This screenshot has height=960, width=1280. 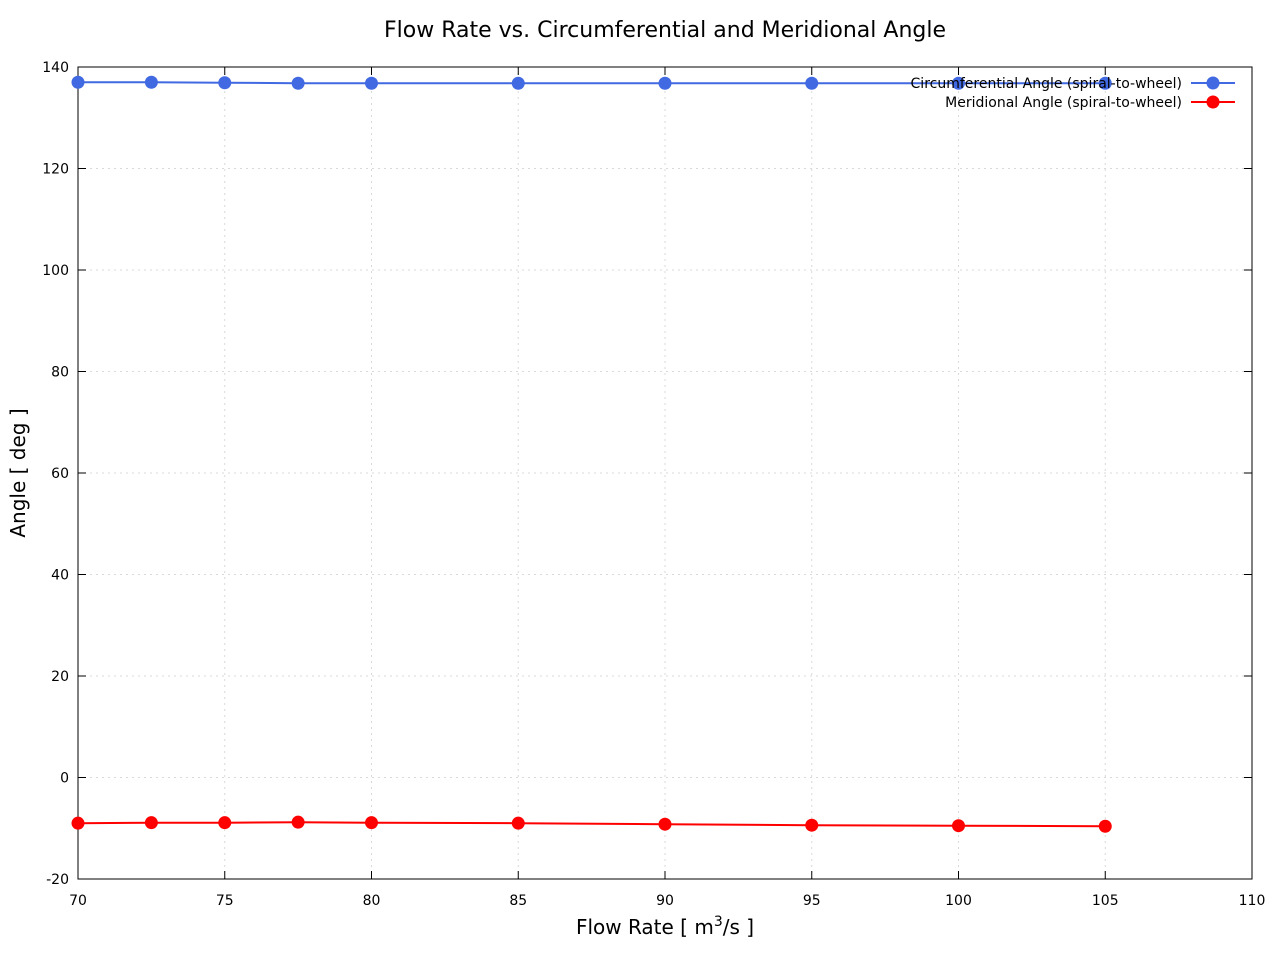 What do you see at coordinates (225, 901) in the screenshot?
I see `x-tick-label: 75` at bounding box center [225, 901].